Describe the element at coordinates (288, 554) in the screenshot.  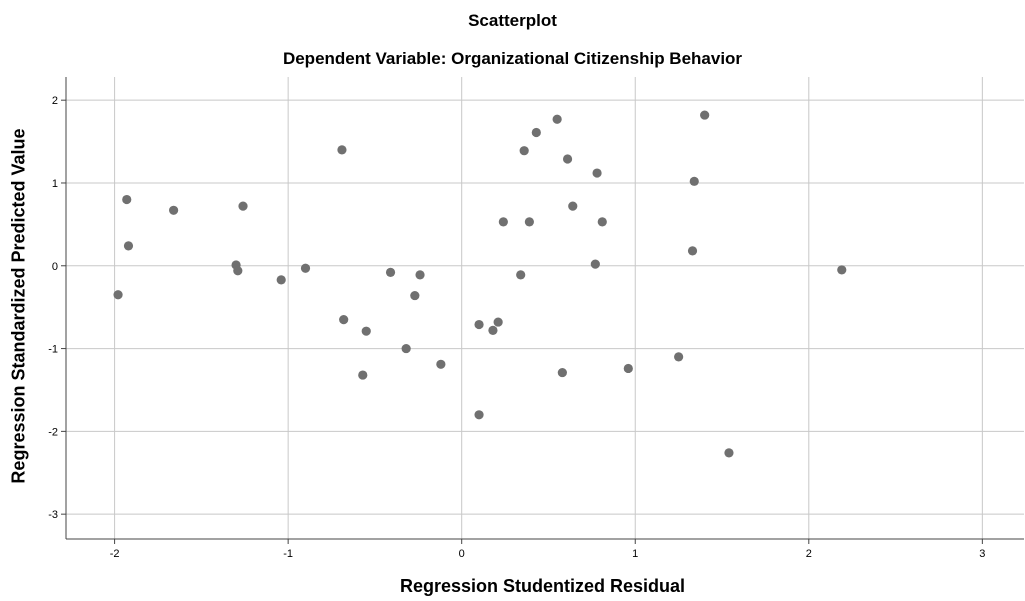
I see `x-tick-label: -1` at that location.